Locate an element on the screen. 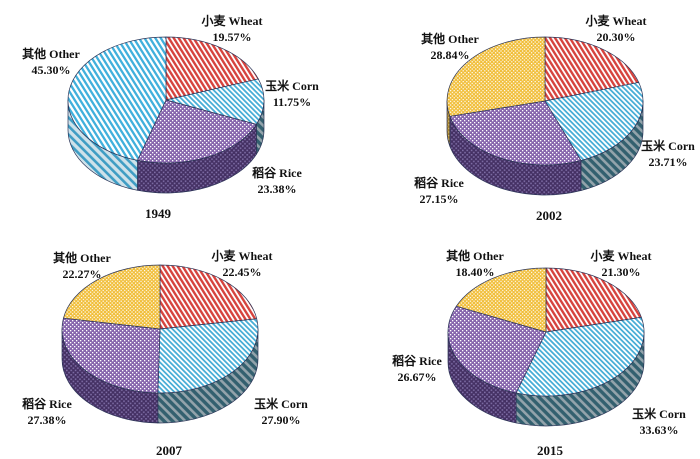 The height and width of the screenshot is (459, 700). slice-label-rice: 稻谷 Rice 23.38% is located at coordinates (277, 181).